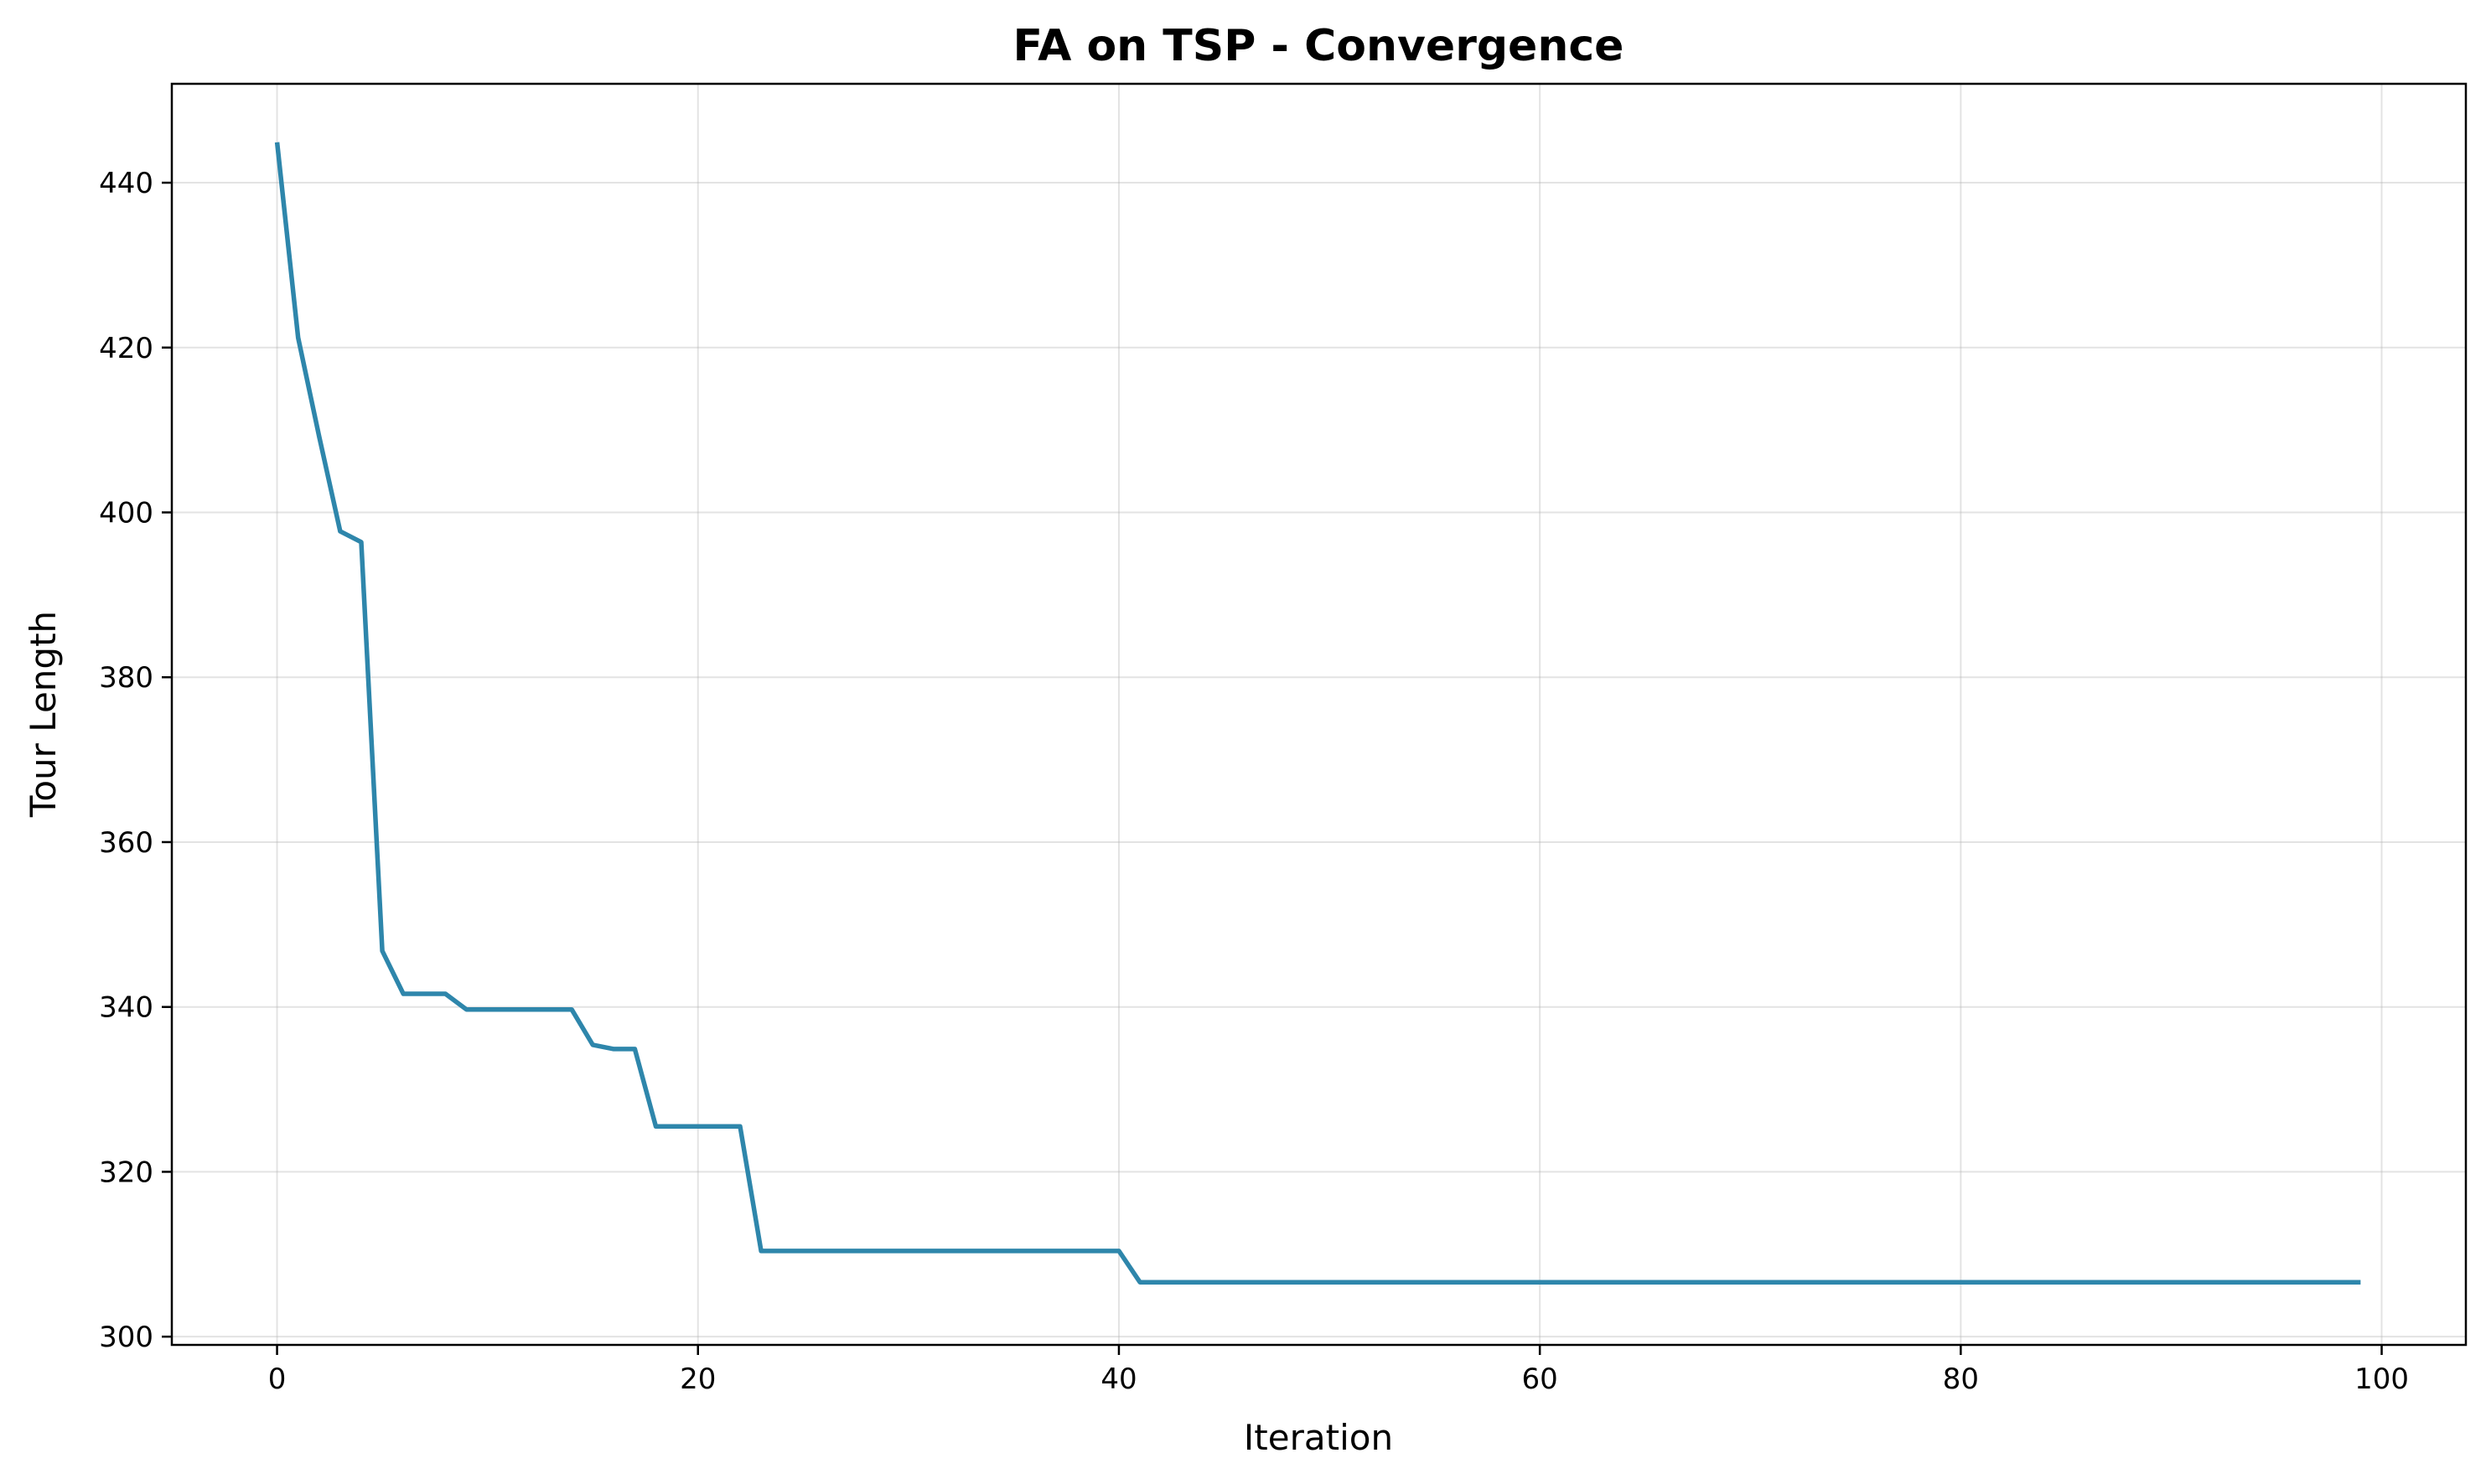 The image size is (2491, 1484). Describe the element at coordinates (126, 1172) in the screenshot. I see `y-tick-label: 320` at that location.